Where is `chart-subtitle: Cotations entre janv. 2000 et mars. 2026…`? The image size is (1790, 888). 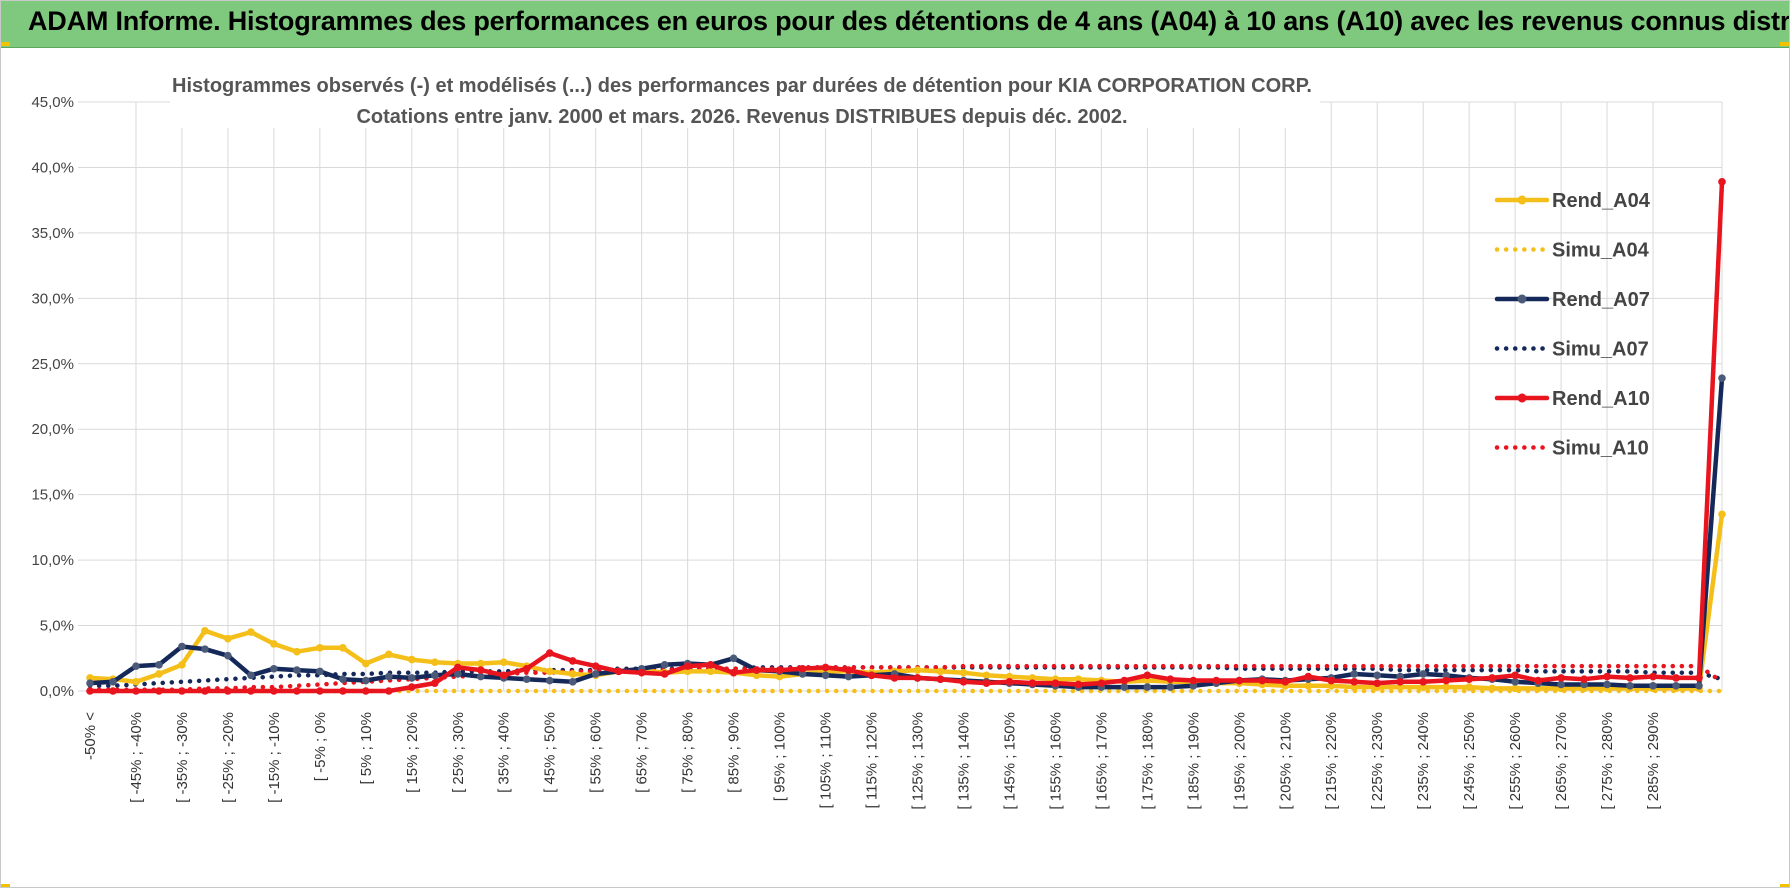 chart-subtitle: Cotations entre janv. 2000 et mars. 2026… is located at coordinates (741, 117).